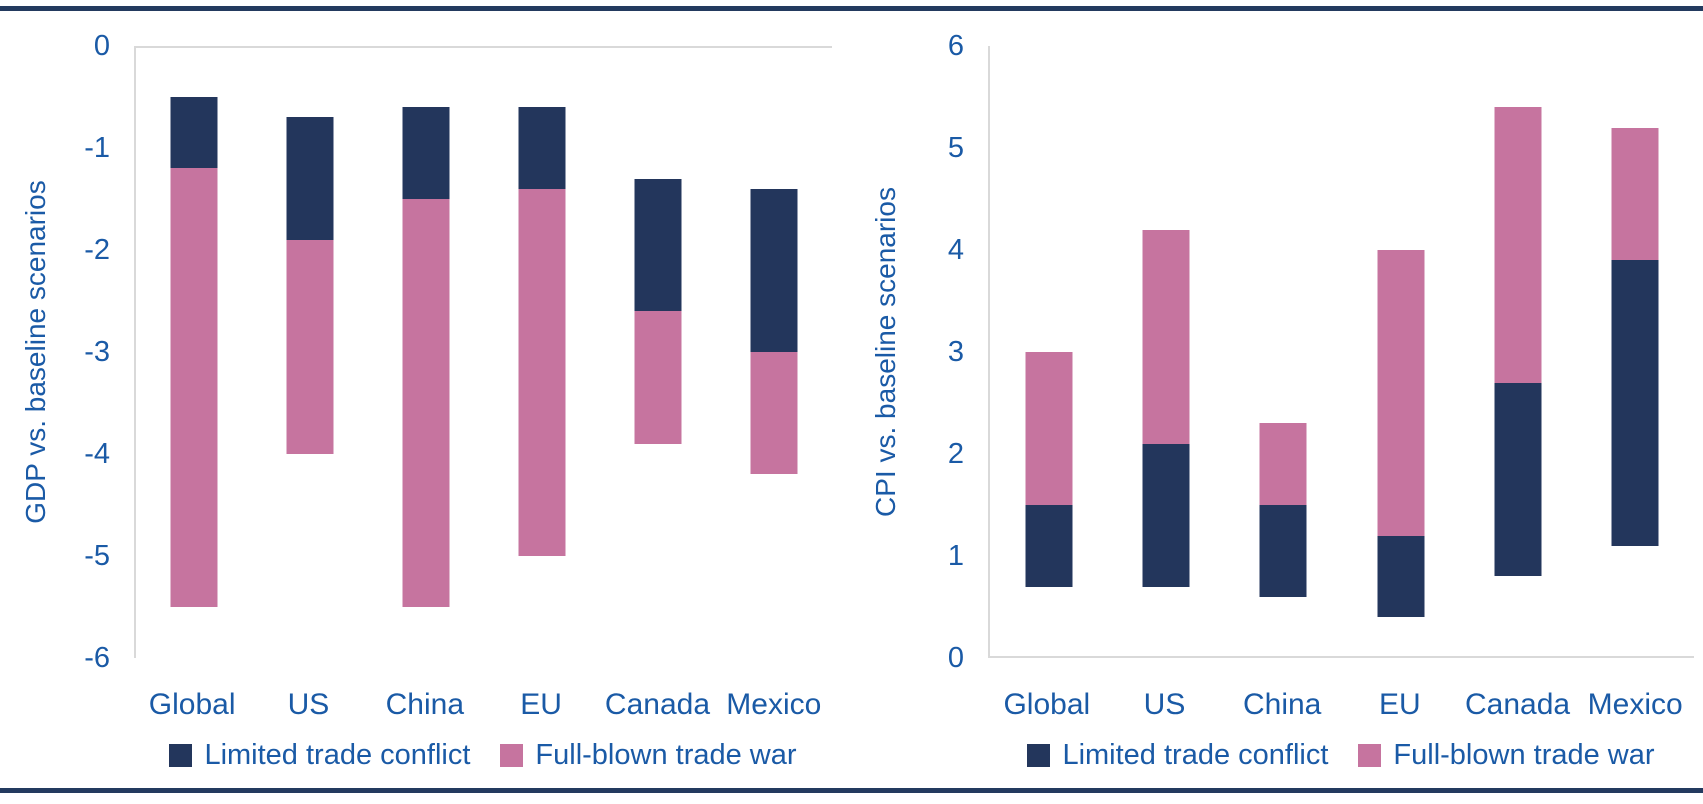  I want to click on top-border-rule, so click(851, 8).